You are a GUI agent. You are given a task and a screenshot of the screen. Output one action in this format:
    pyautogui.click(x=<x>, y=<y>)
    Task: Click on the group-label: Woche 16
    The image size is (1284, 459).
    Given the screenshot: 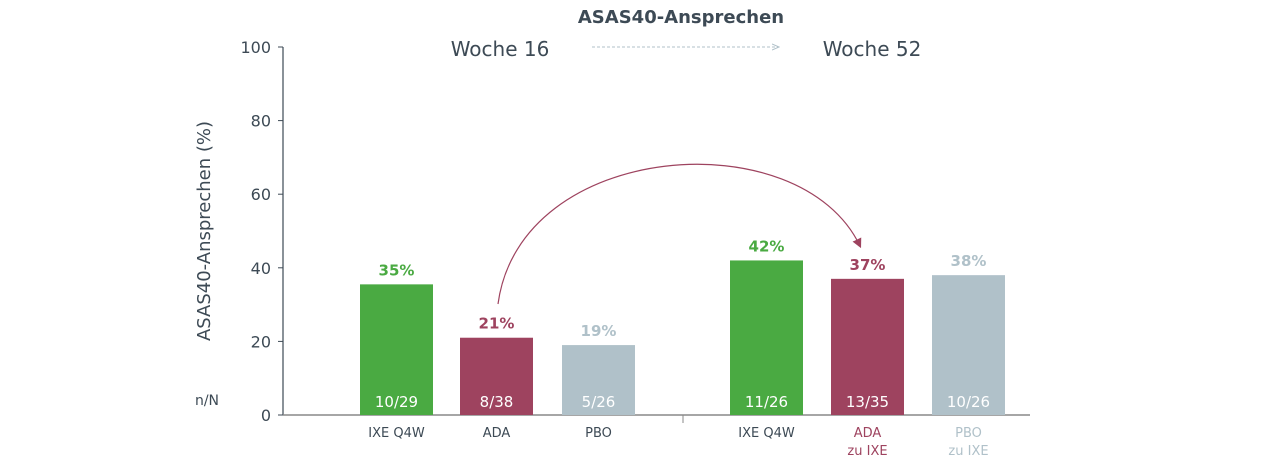 What is the action you would take?
    pyautogui.click(x=500, y=49)
    